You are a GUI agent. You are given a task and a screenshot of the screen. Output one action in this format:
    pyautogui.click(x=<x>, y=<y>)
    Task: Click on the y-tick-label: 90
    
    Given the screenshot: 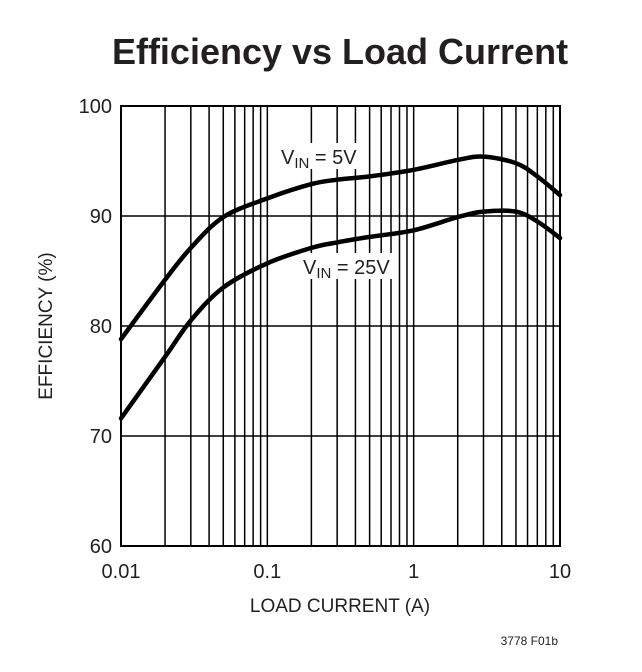 What is the action you would take?
    pyautogui.click(x=101, y=217)
    